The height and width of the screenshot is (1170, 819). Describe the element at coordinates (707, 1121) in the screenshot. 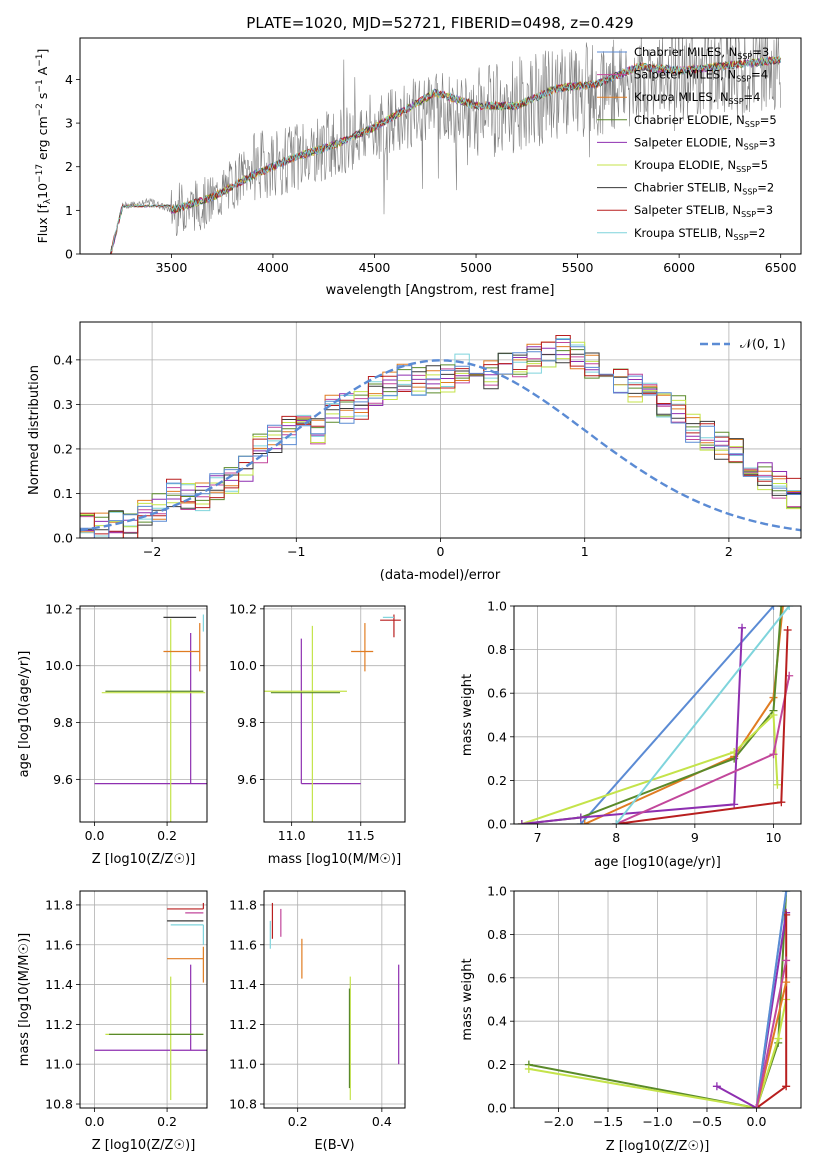

I see `x-tick-label: −0.5` at that location.